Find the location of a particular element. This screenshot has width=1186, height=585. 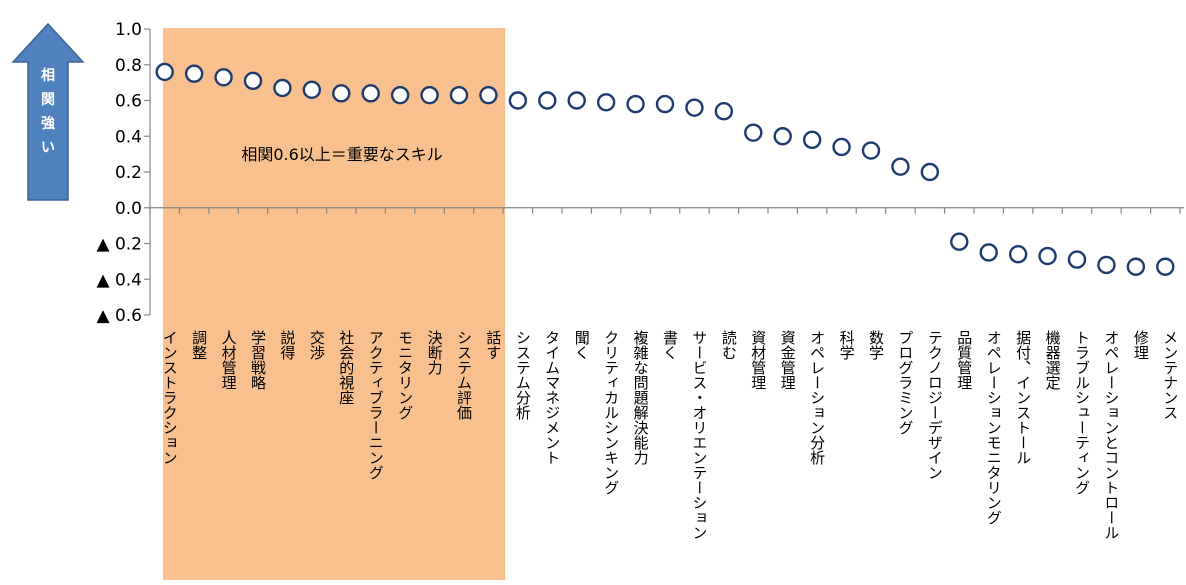

category-label: サービス・オリエンテーション is located at coordinates (699, 435).